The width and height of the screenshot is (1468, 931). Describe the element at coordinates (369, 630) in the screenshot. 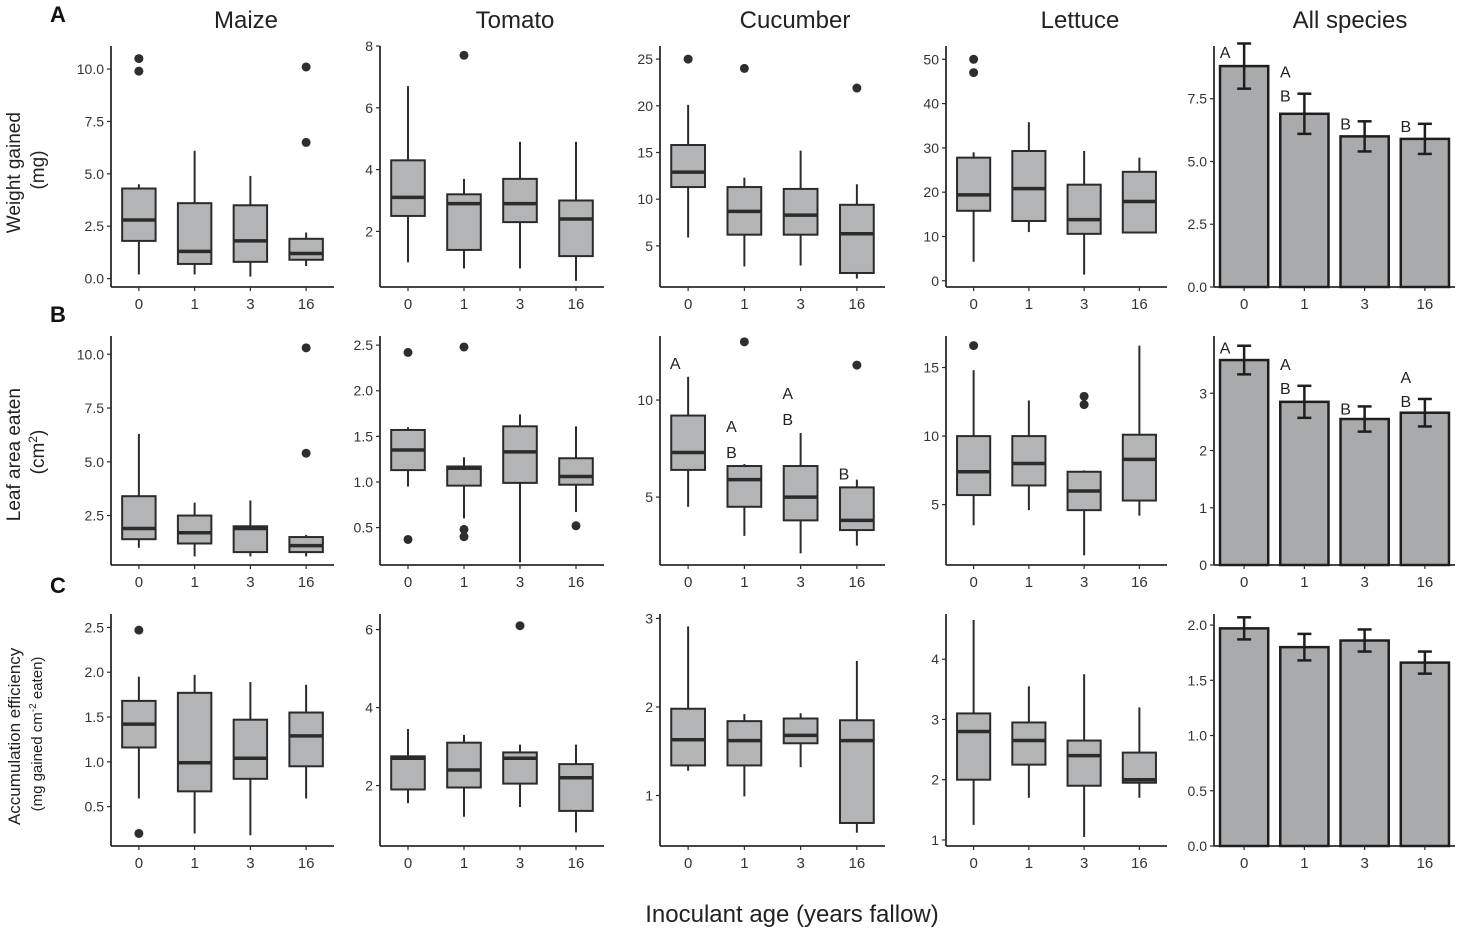

I see `panel-3-tomato-y-tick-label: 6` at that location.